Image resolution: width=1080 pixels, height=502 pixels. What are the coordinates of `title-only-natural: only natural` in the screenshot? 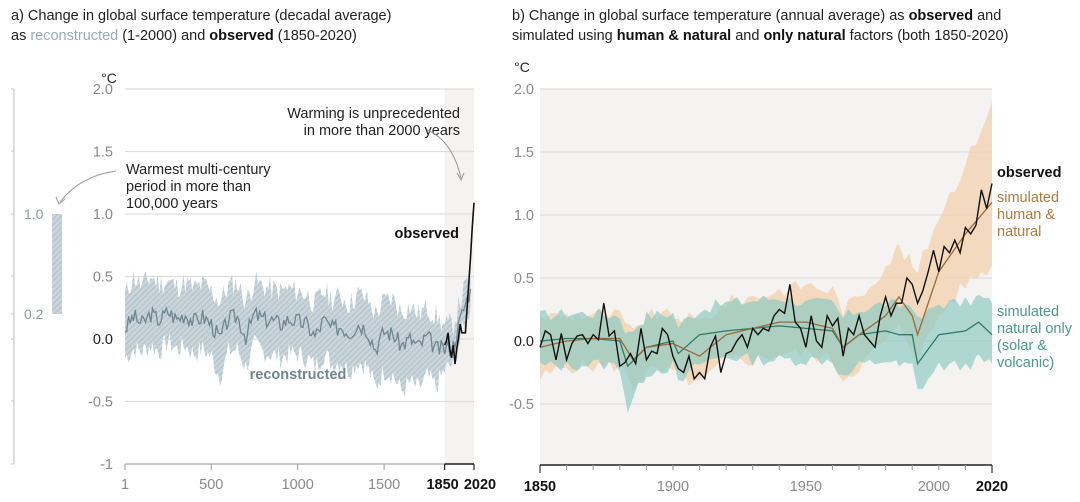 It's located at (804, 36).